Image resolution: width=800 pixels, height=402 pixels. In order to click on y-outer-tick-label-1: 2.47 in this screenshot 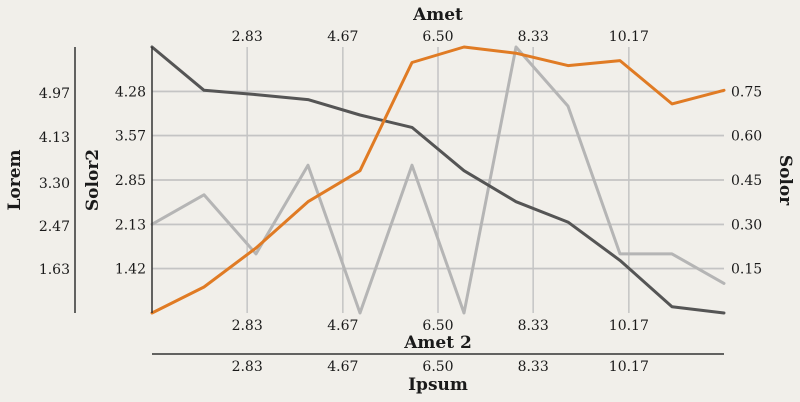, I will do `click(54, 227)`.